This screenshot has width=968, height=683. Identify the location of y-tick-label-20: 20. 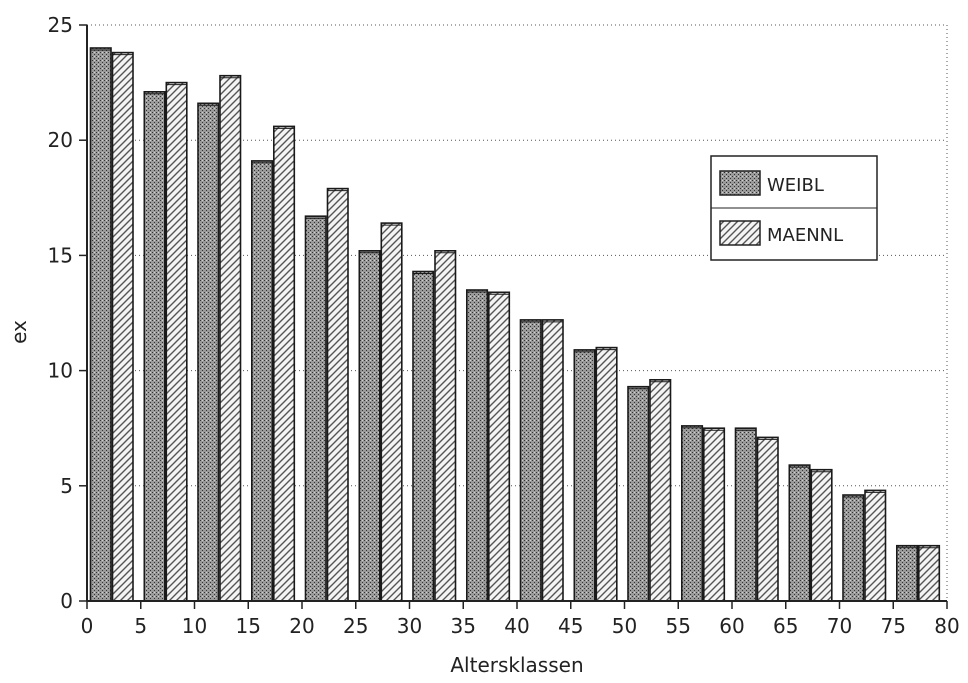
(60, 140).